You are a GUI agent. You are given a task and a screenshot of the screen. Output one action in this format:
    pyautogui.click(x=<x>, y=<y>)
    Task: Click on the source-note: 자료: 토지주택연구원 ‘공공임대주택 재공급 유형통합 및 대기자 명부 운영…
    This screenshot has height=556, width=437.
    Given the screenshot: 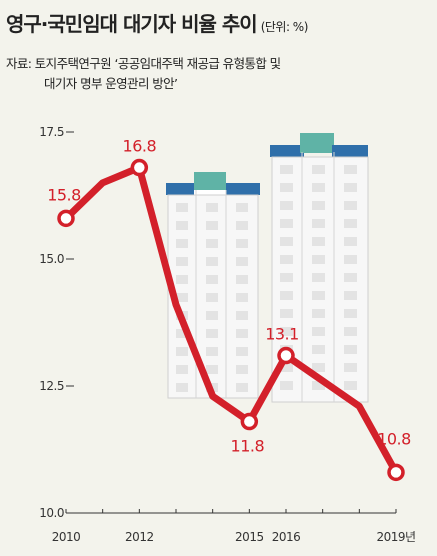 What is the action you would take?
    pyautogui.click(x=143, y=74)
    